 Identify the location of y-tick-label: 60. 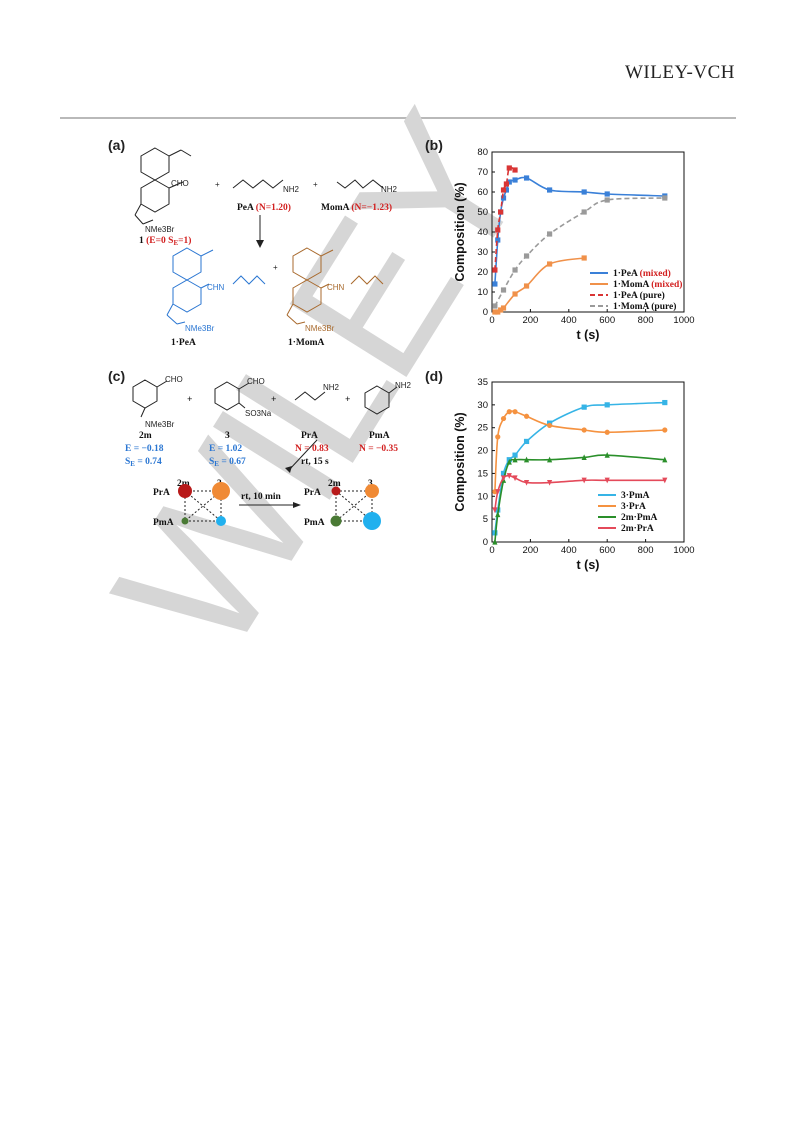
(482, 192).